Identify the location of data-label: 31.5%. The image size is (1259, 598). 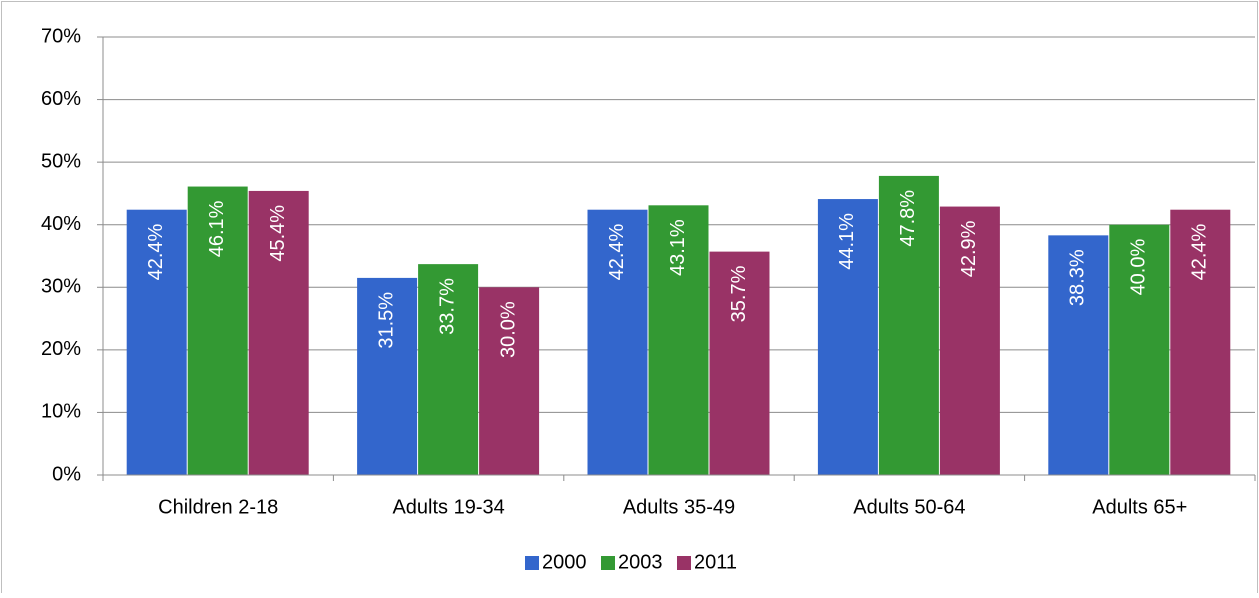
(386, 320).